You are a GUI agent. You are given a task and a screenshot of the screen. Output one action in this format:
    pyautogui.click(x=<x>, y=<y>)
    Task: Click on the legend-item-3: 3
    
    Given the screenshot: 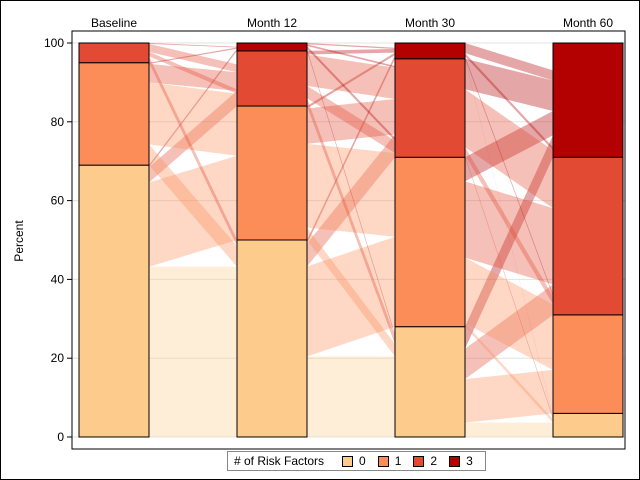 What is the action you would take?
    pyautogui.click(x=461, y=461)
    